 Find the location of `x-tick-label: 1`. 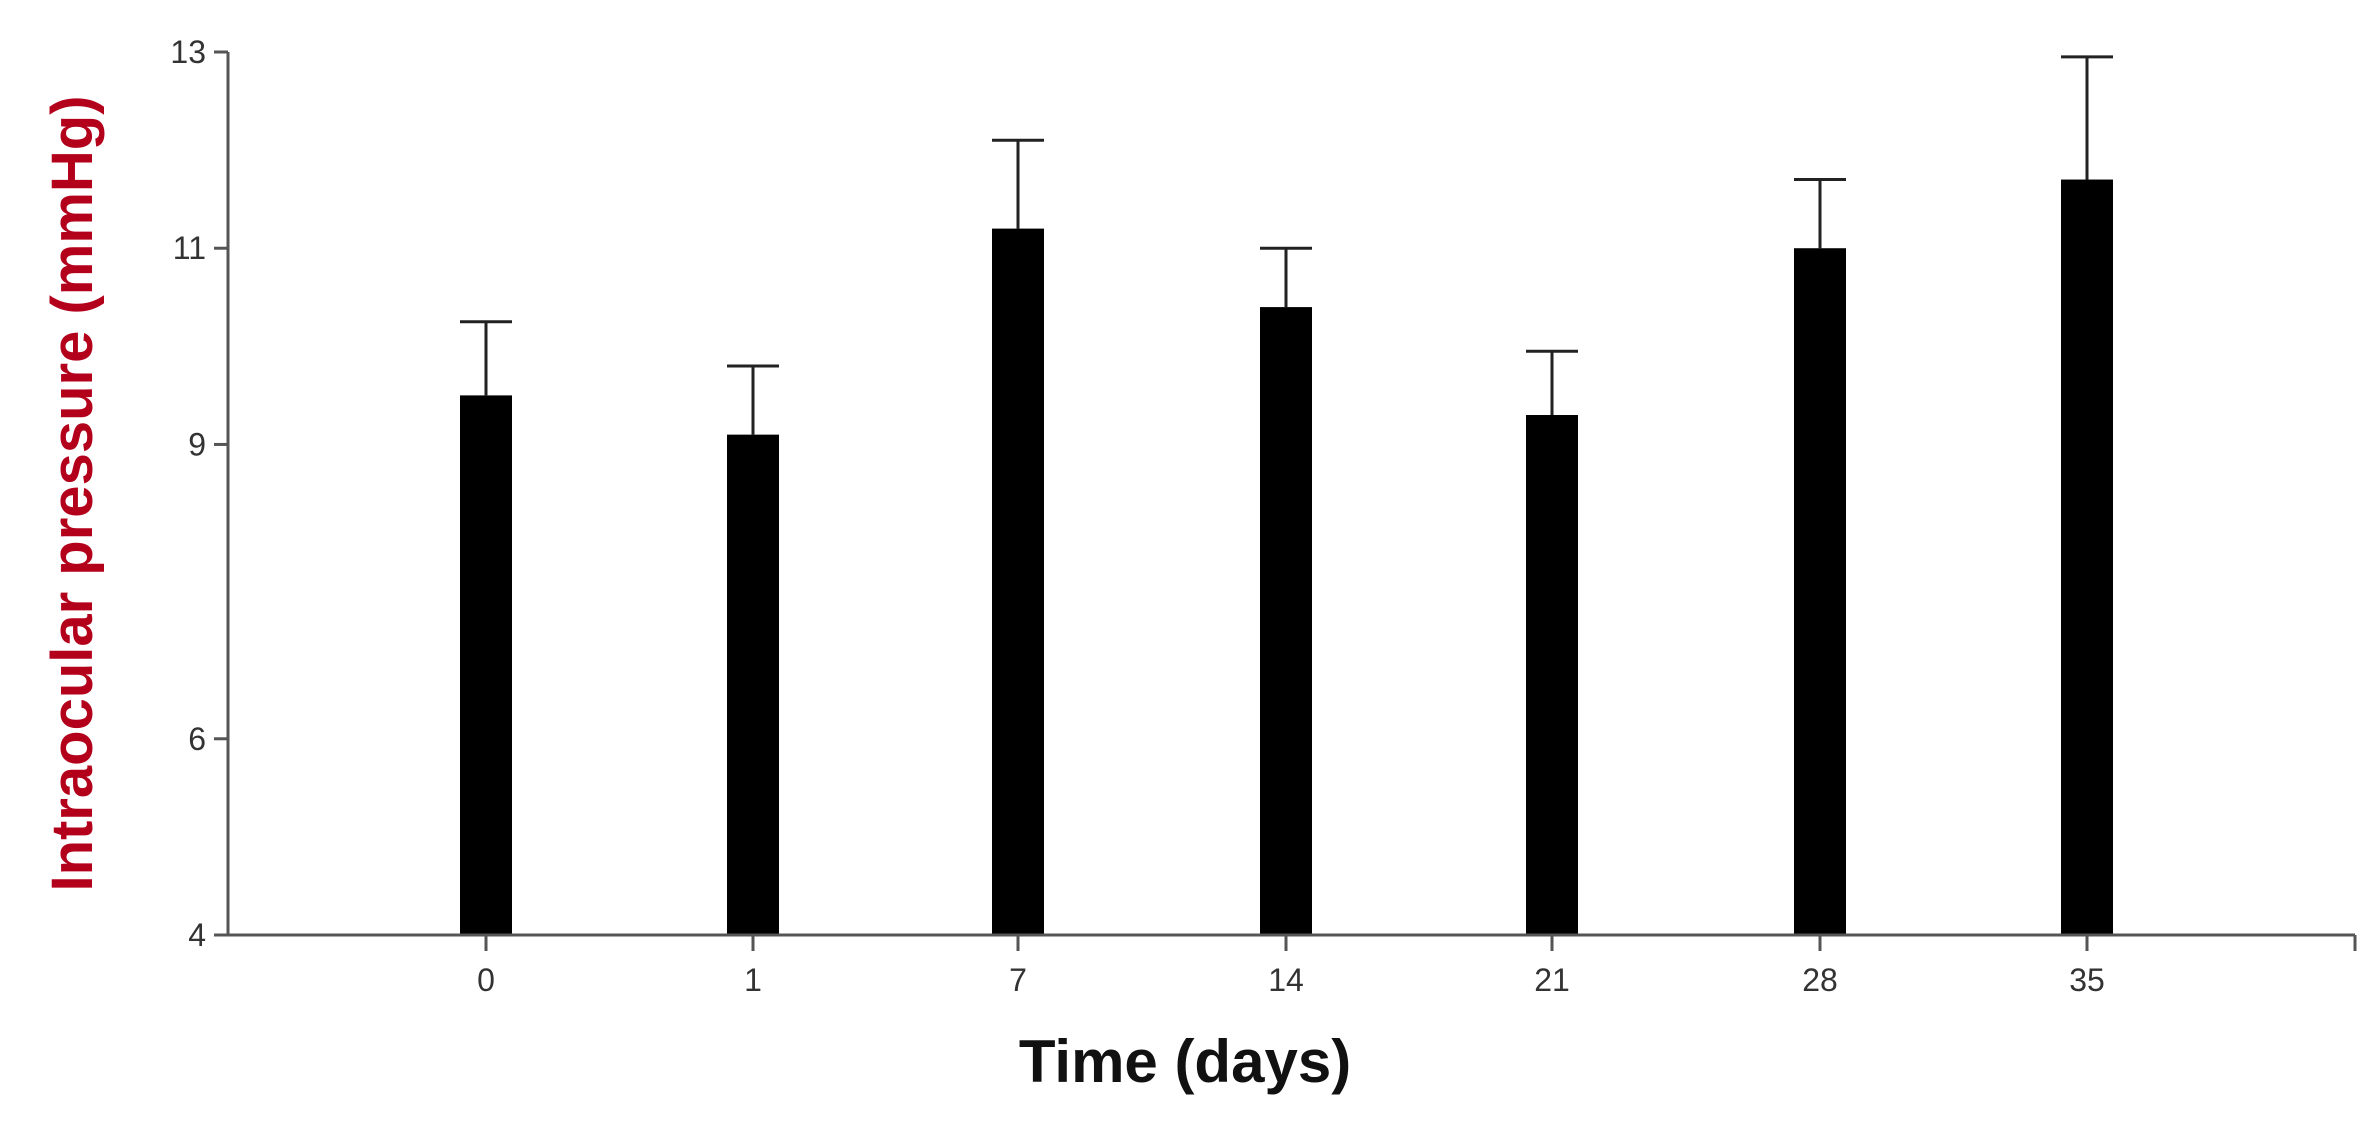

x-tick-label: 1 is located at coordinates (753, 980).